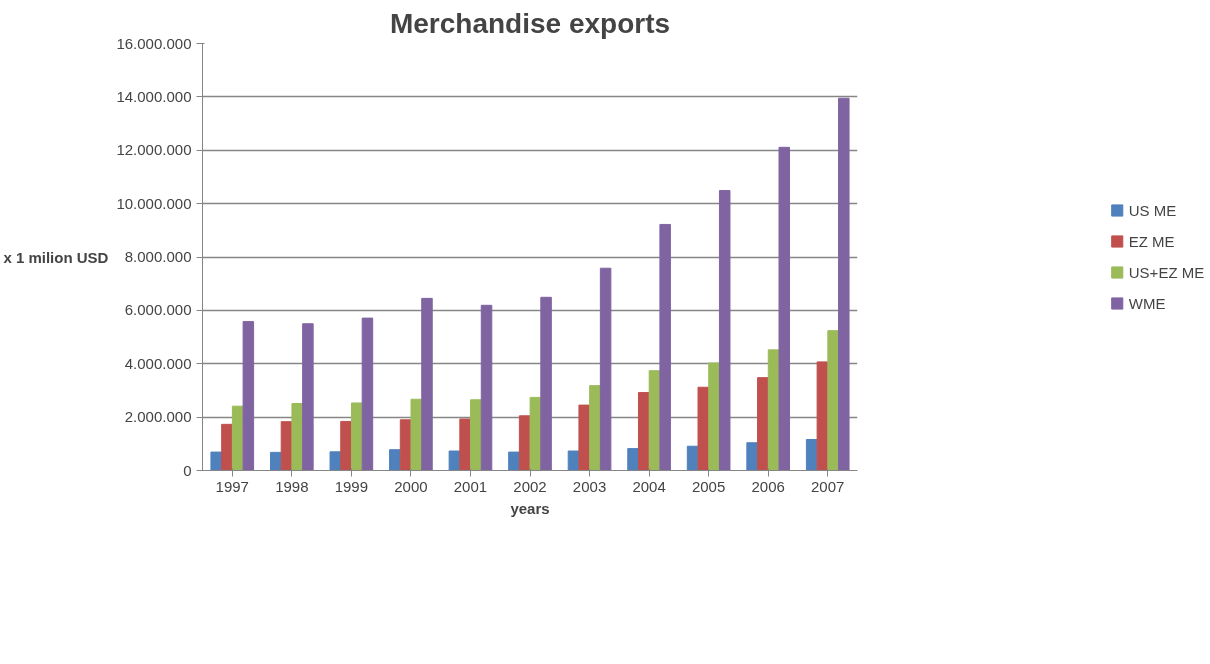 Image resolution: width=1210 pixels, height=664 pixels. What do you see at coordinates (708, 486) in the screenshot?
I see `x-tick-label: 2005` at bounding box center [708, 486].